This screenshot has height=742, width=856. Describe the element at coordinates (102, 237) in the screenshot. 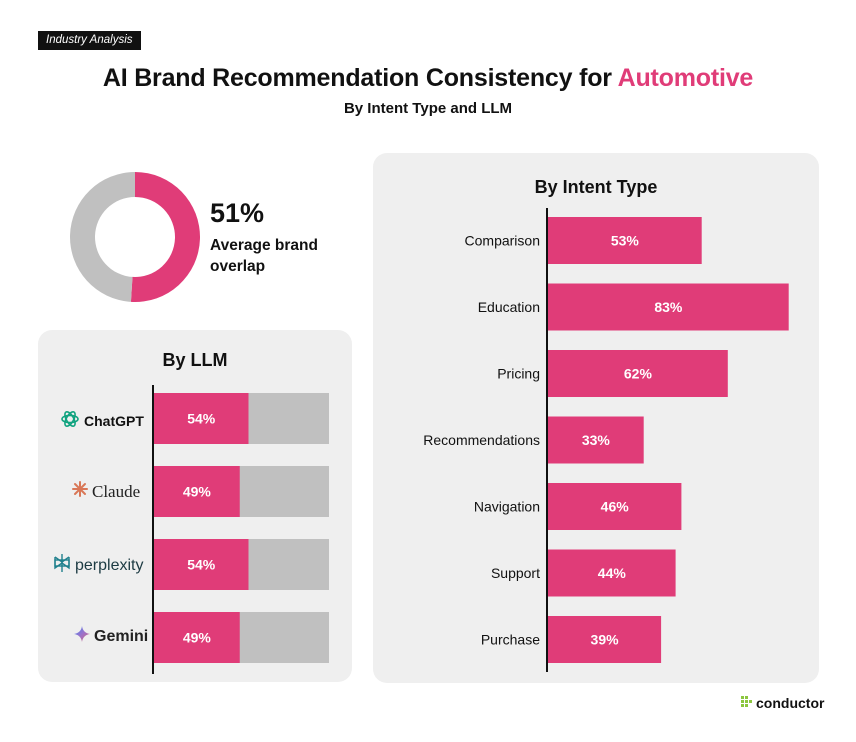

I see `donut-slice-remainder` at that location.